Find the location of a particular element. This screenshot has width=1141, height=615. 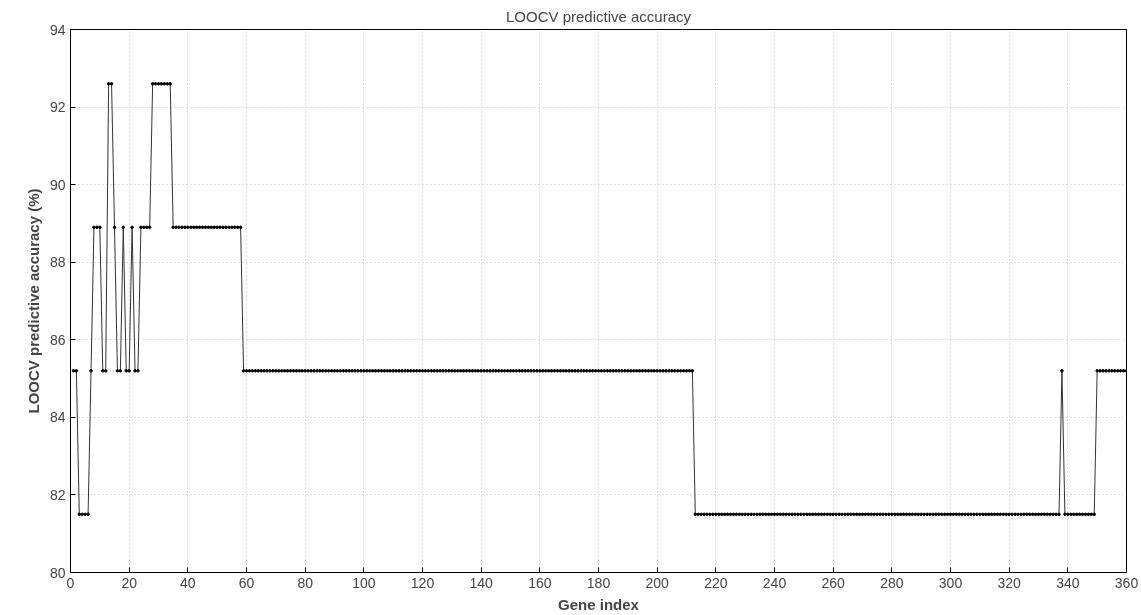

x-tick-label: 80 is located at coordinates (305, 582).